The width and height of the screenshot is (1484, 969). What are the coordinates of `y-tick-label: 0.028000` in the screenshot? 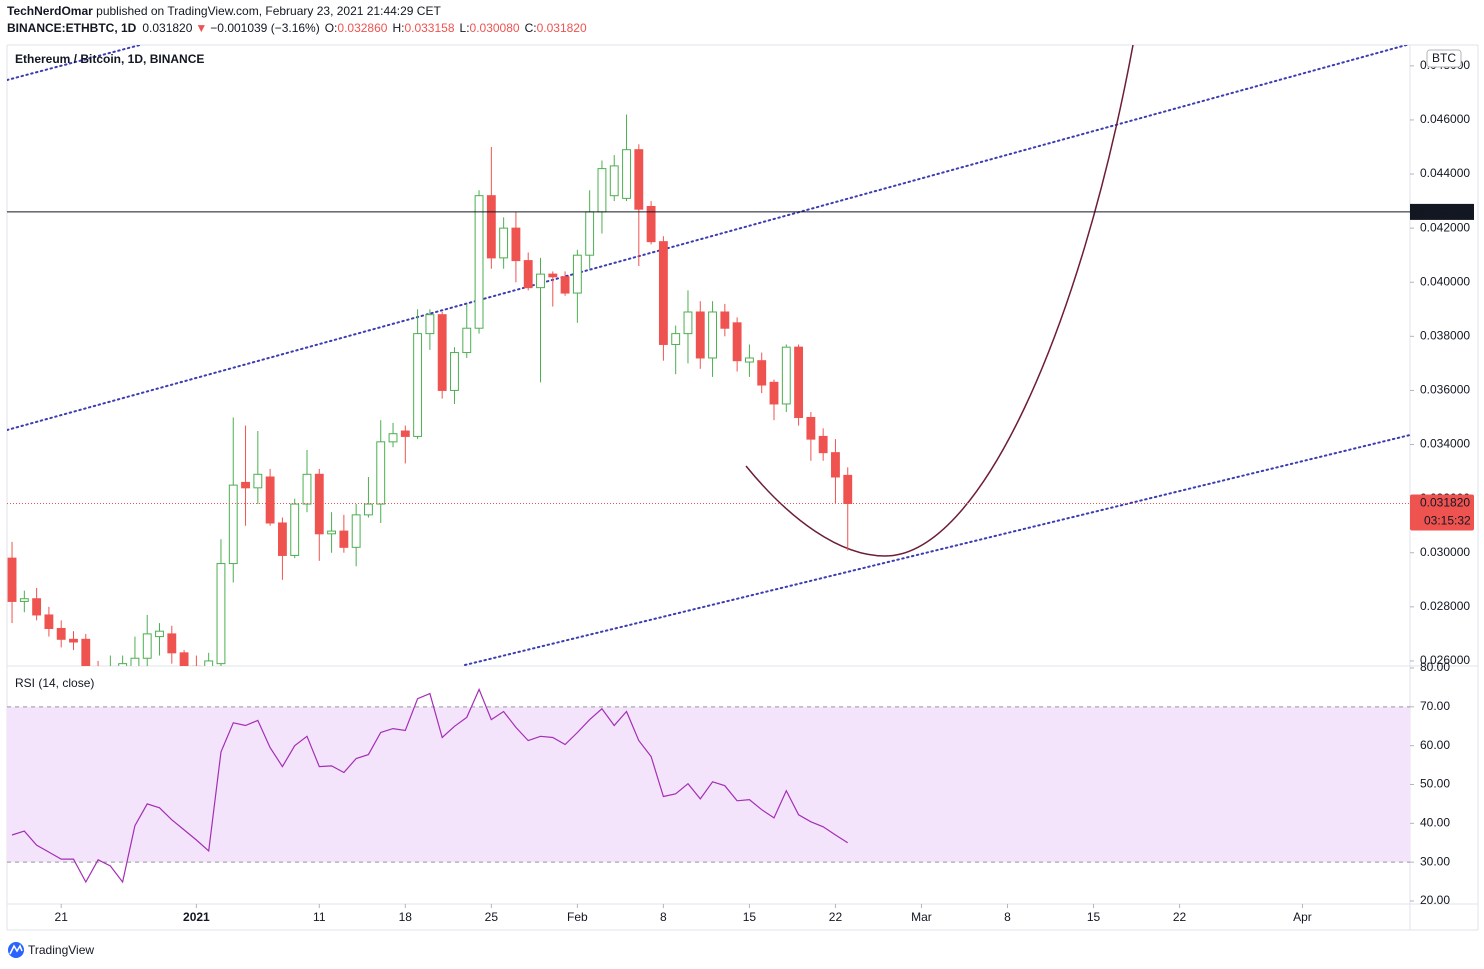 It's located at (1445, 606).